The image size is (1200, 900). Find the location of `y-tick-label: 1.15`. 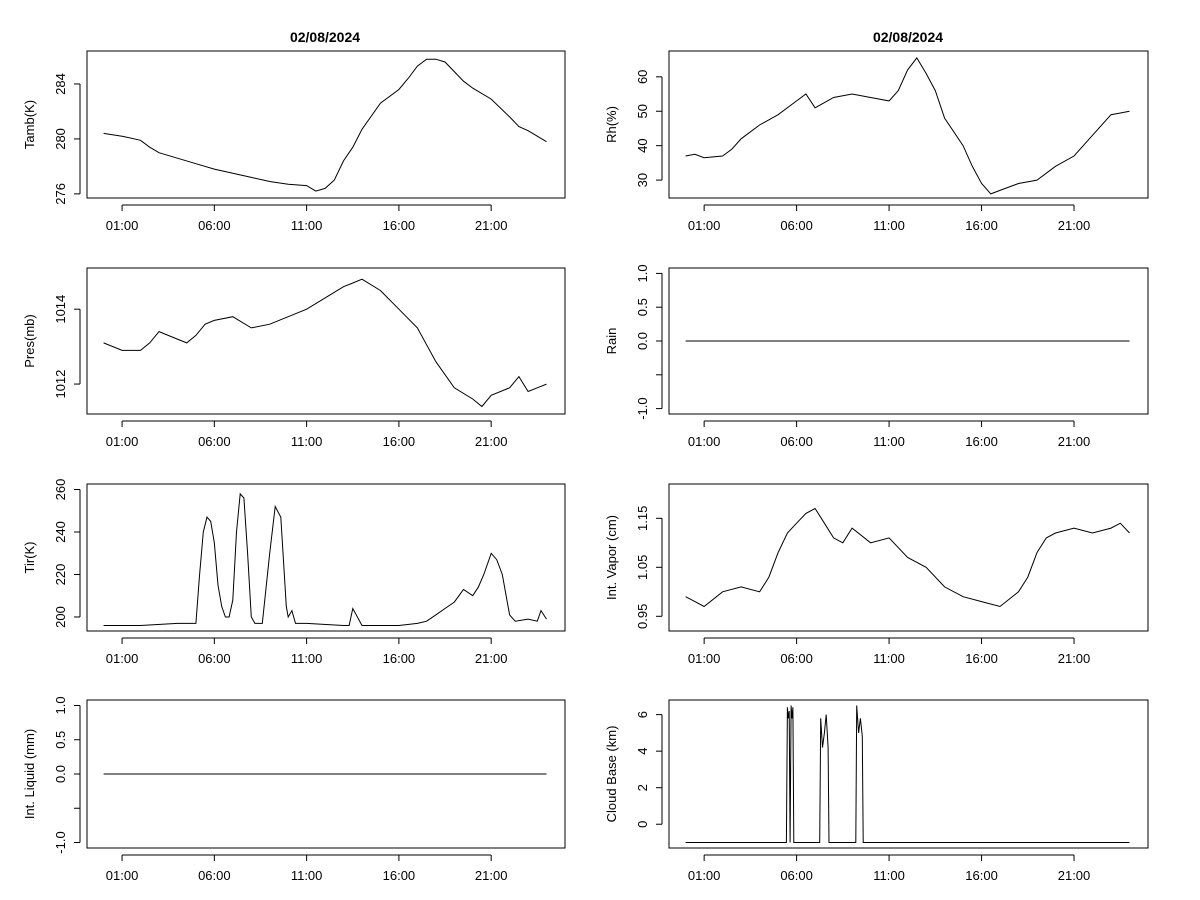

y-tick-label: 1.15 is located at coordinates (642, 518).